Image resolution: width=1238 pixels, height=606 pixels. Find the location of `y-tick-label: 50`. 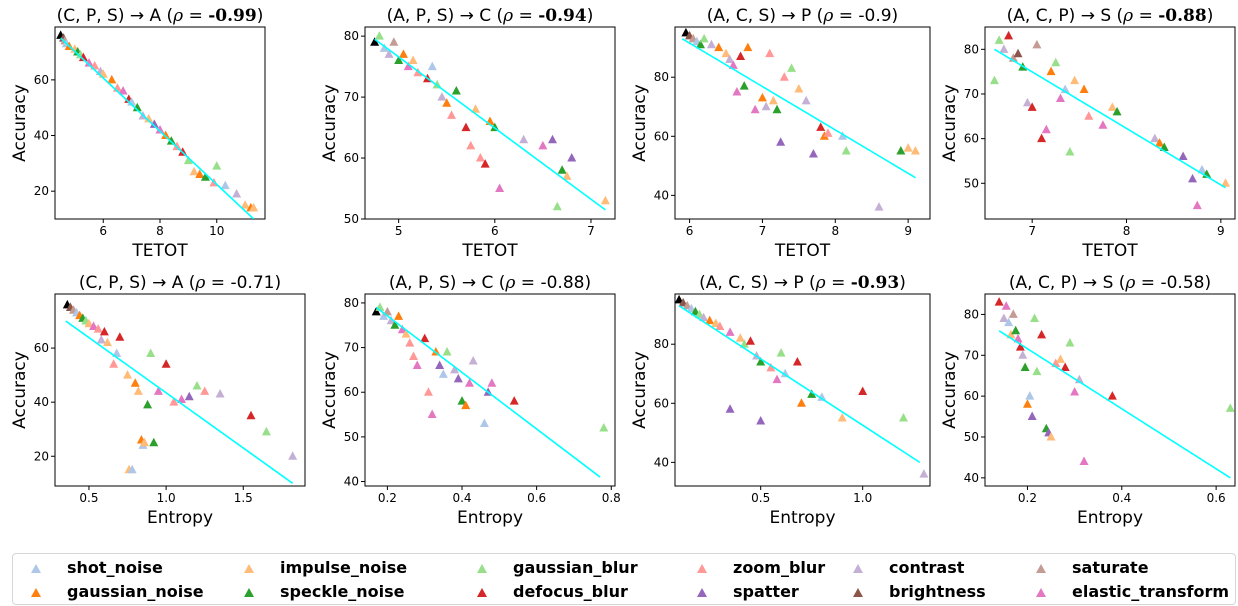

y-tick-label: 50 is located at coordinates (351, 219).